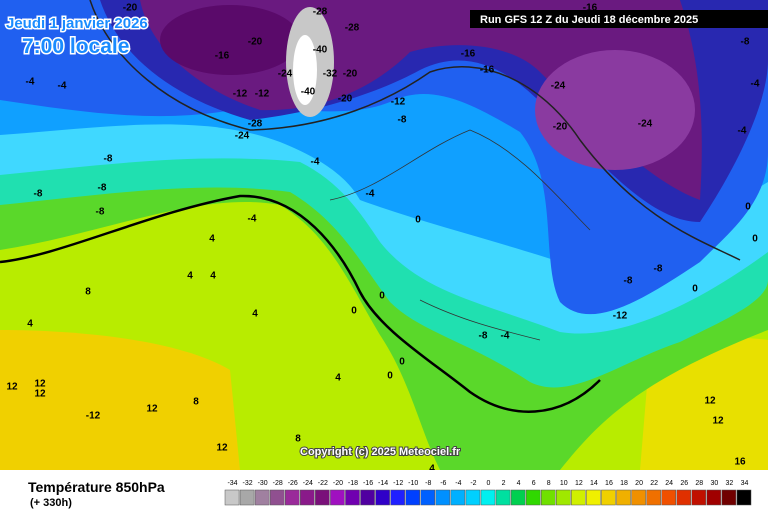 The height and width of the screenshot is (512, 768). I want to click on scale-label: 16, so click(609, 483).